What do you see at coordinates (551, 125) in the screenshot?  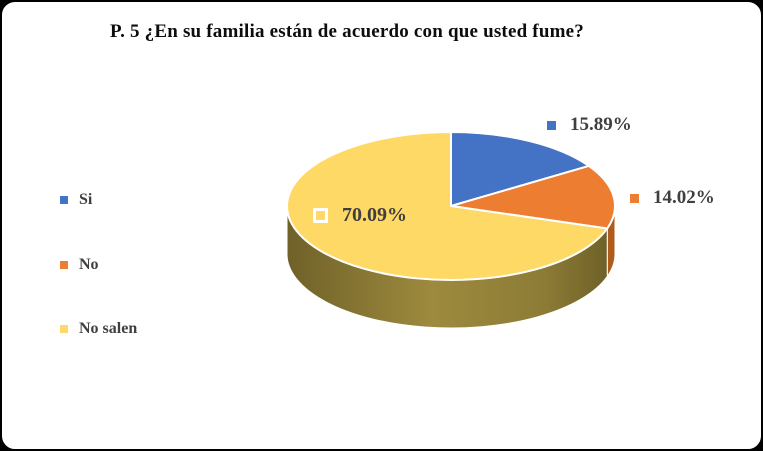 I see `data-label-key-si-icon` at bounding box center [551, 125].